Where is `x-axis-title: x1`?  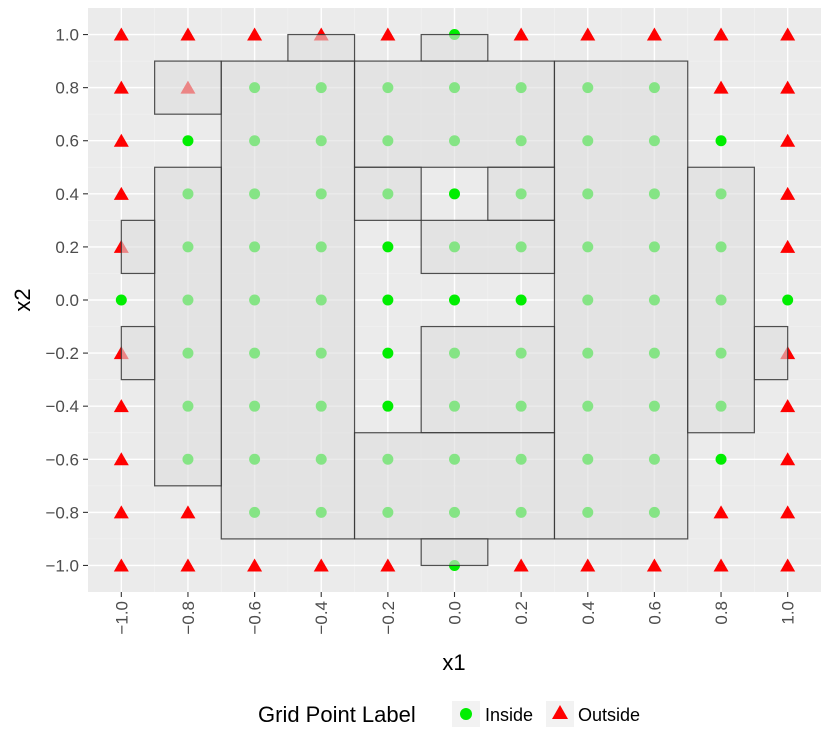
x-axis-title: x1 is located at coordinates (453, 662).